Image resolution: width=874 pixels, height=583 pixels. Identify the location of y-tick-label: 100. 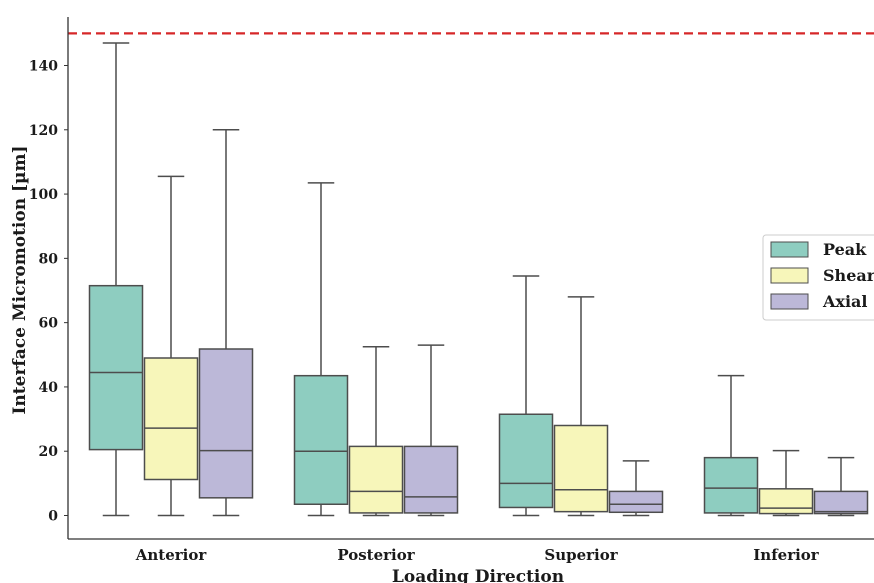
(43, 195).